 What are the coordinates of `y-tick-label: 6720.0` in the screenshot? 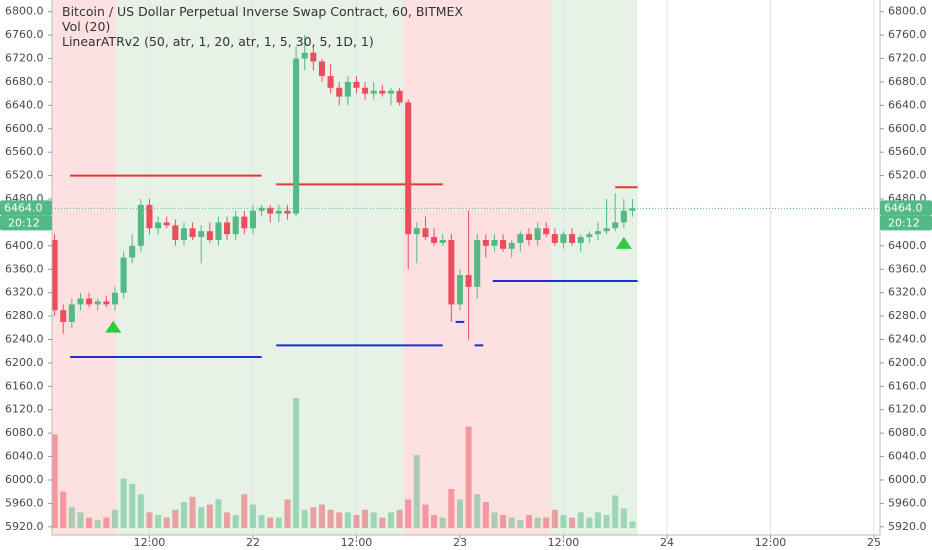 It's located at (24, 58).